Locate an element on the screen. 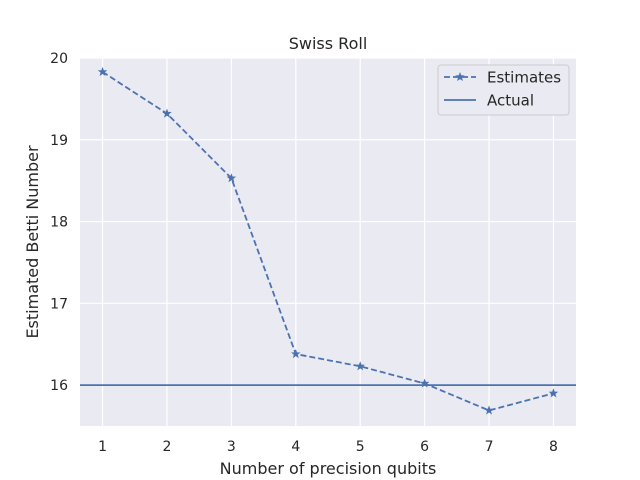 Image resolution: width=640 pixels, height=480 pixels. x-tick-label: 1 is located at coordinates (102, 447).